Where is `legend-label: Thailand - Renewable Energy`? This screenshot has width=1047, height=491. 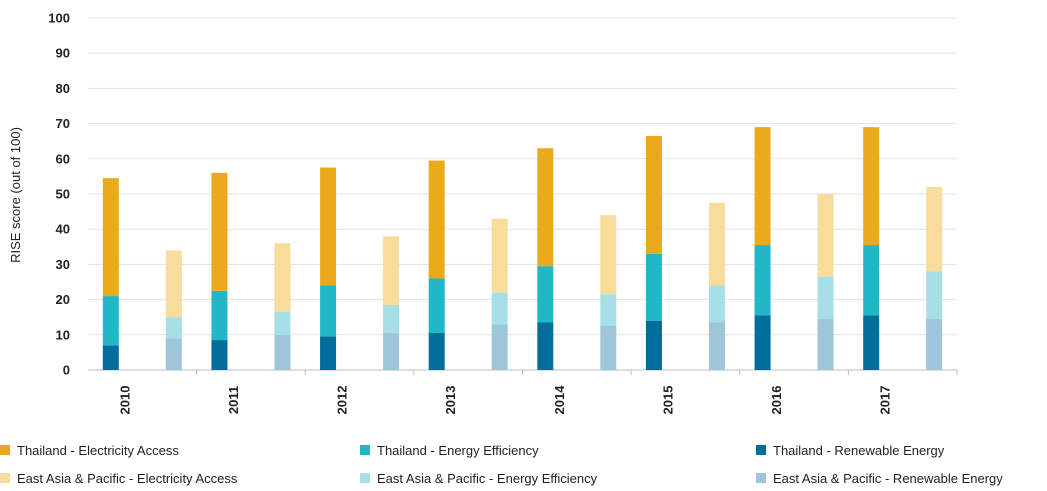
legend-label: Thailand - Renewable Energy is located at coordinates (859, 450).